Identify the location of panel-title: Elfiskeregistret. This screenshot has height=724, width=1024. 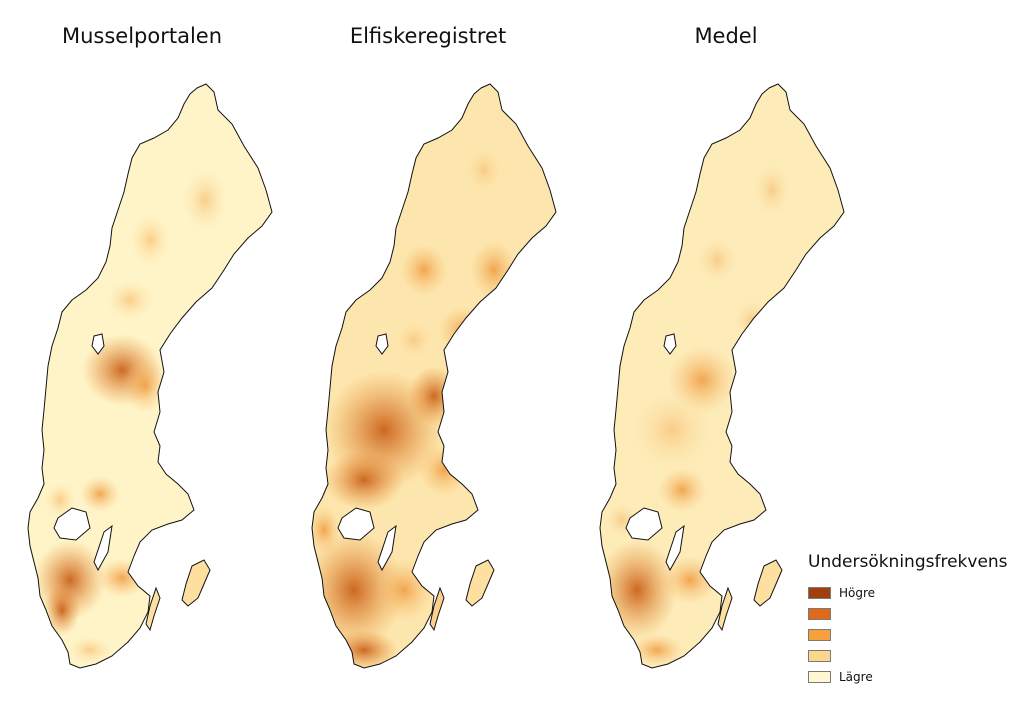
(428, 36).